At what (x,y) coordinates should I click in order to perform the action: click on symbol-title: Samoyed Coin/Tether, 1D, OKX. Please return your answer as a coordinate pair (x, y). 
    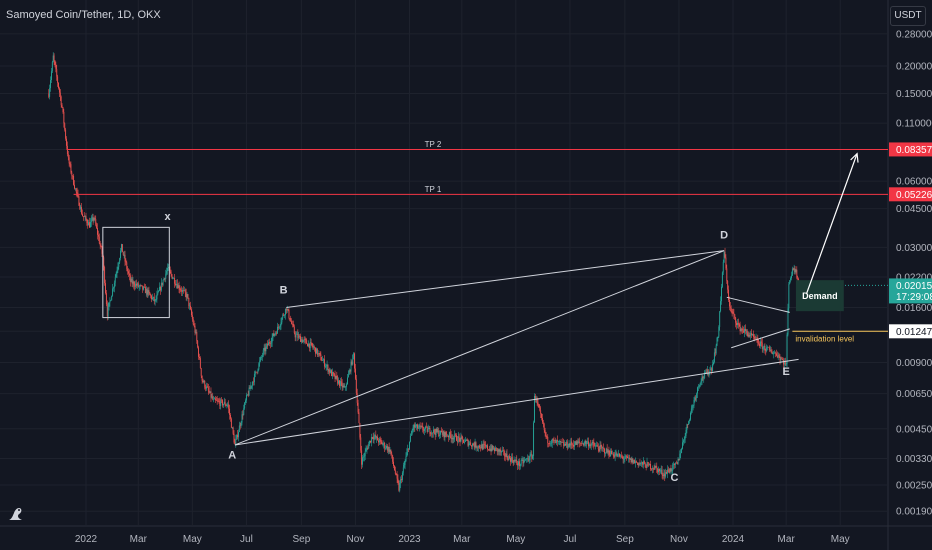
    Looking at the image, I should click on (83, 15).